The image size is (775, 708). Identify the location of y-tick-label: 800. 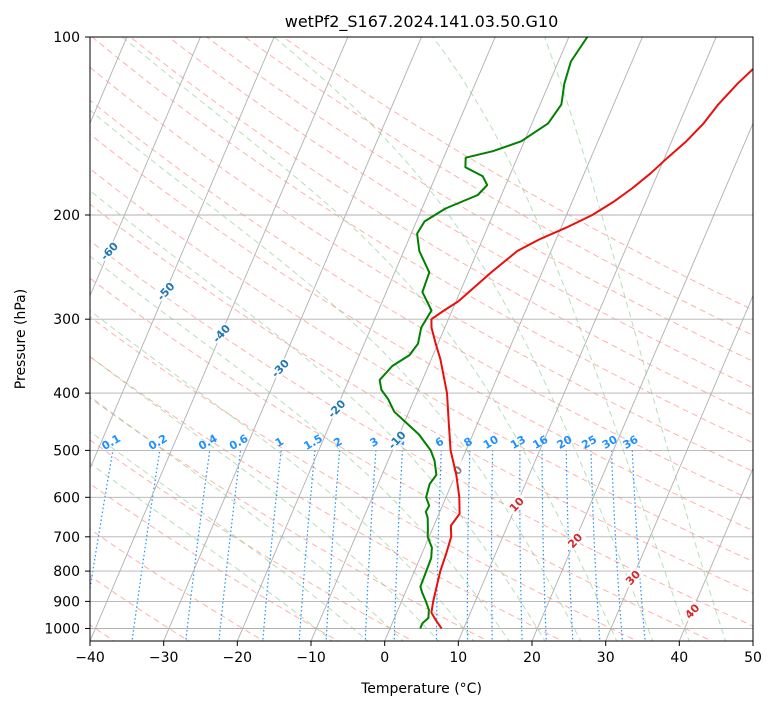
(66, 572).